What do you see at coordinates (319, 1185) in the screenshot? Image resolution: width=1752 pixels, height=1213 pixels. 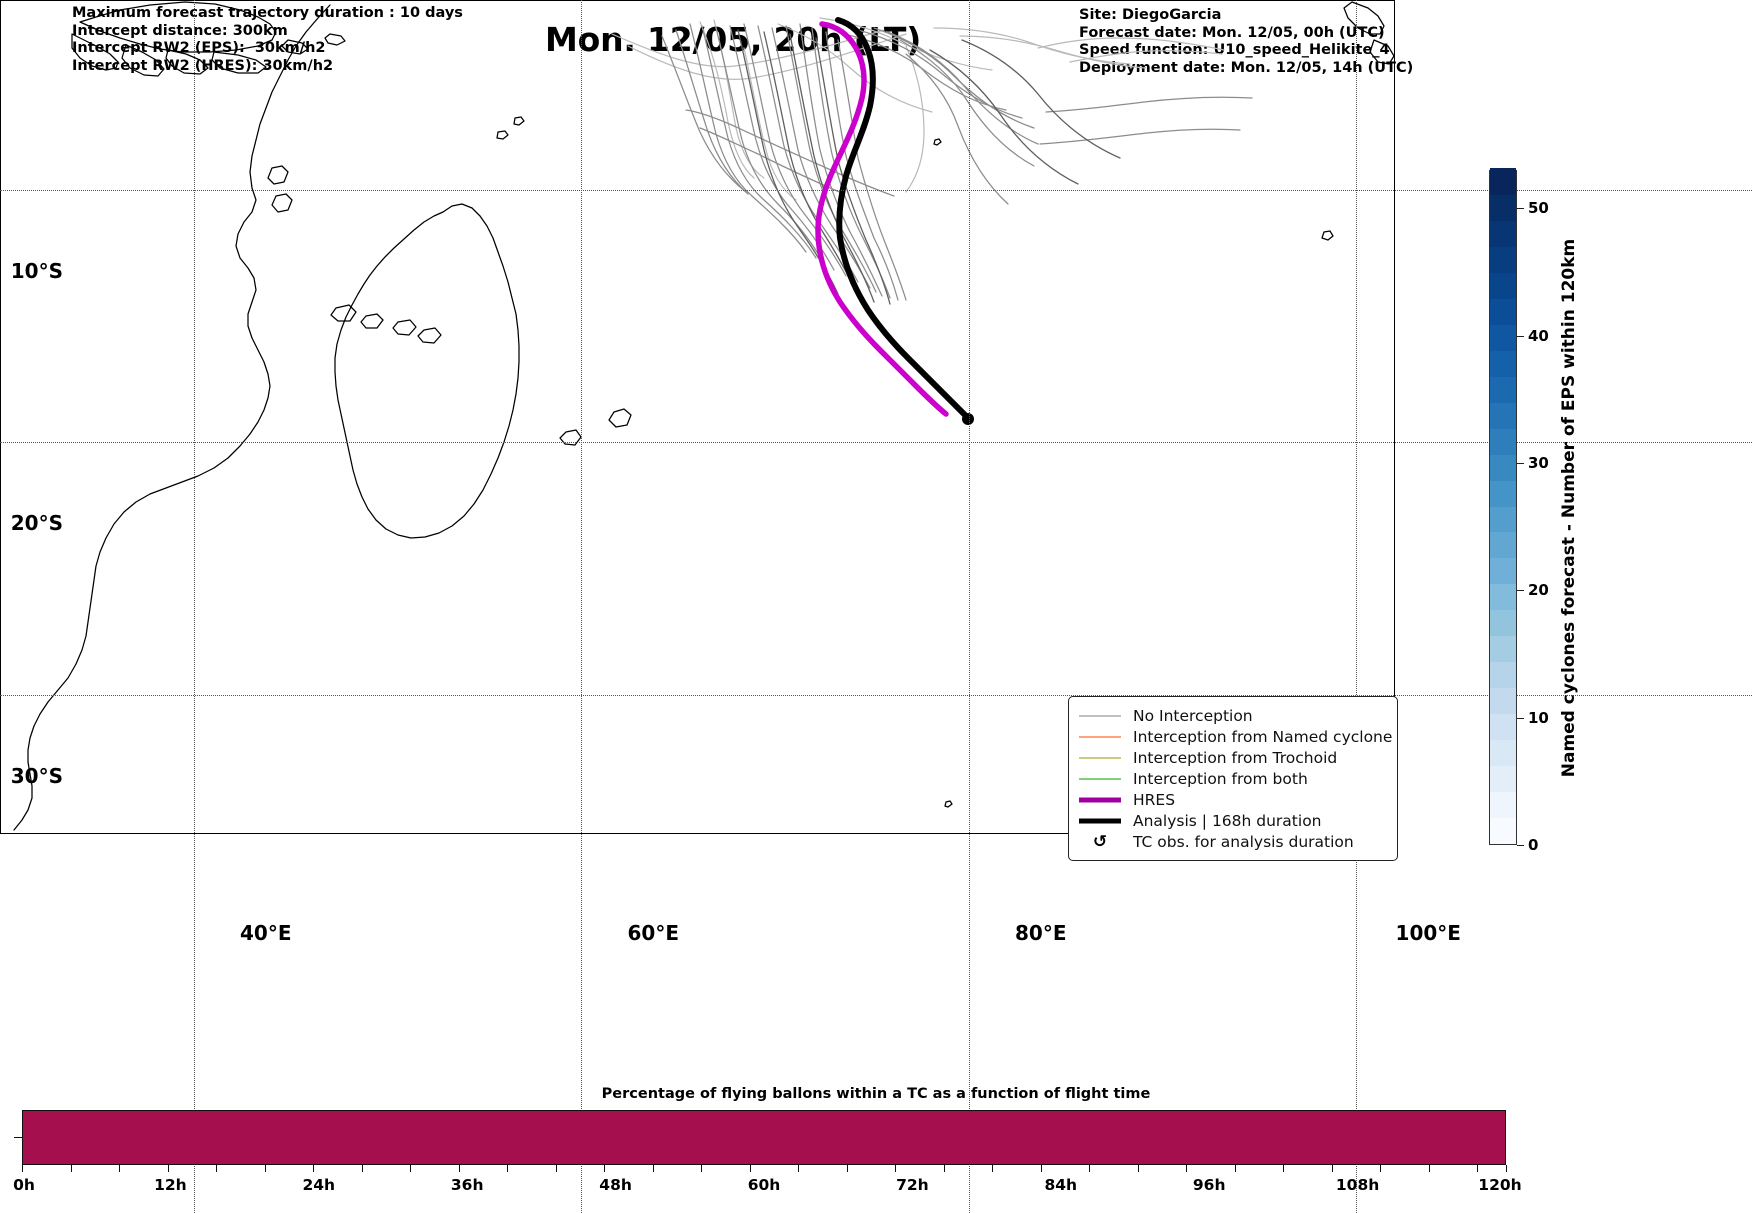 I see `pct-tick-label-24h: 24h` at bounding box center [319, 1185].